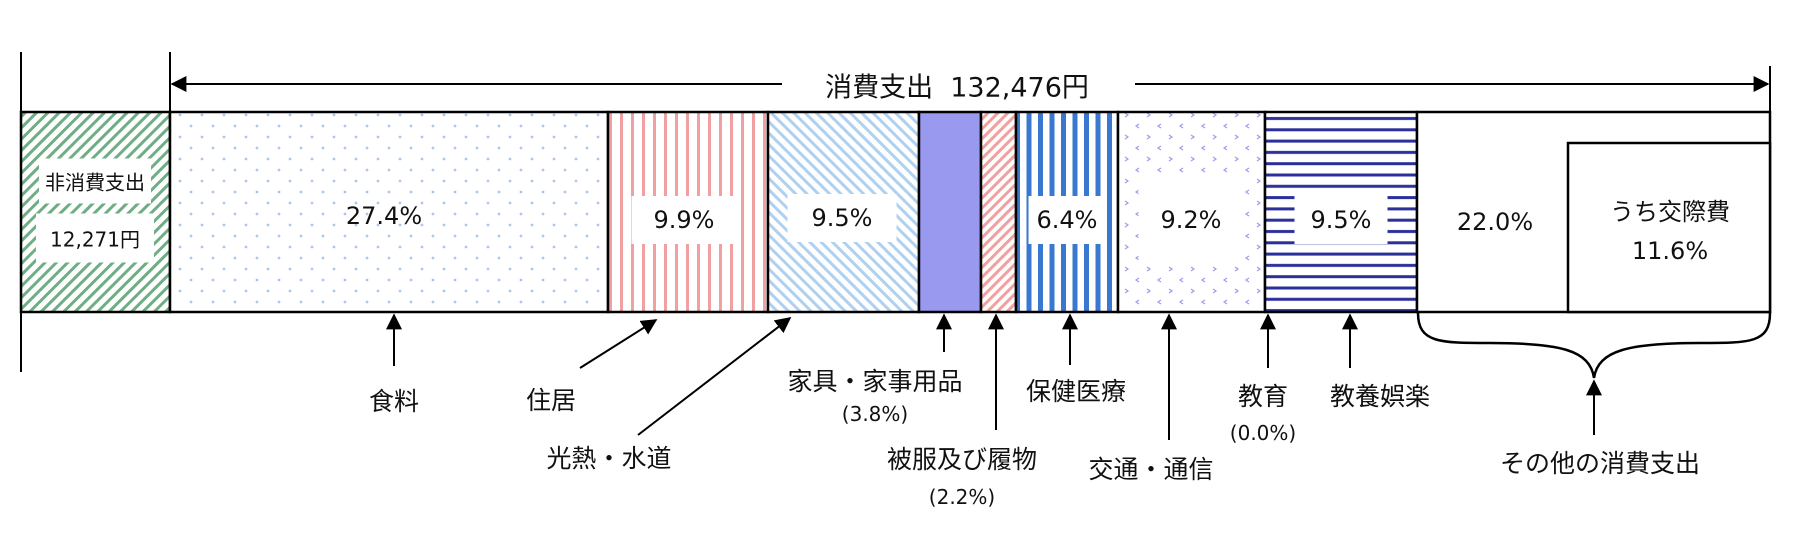  I want to click on category-label-clothing: 被服及び履物, so click(962, 459).